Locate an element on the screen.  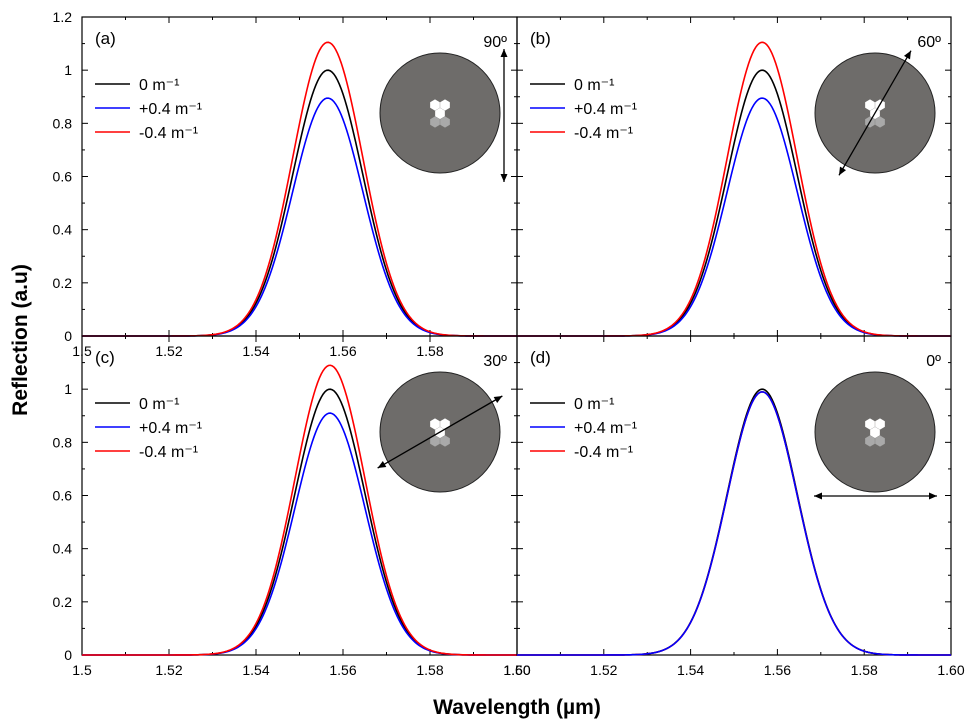
x-tick-label: 1.50 is located at coordinates (516, 670).